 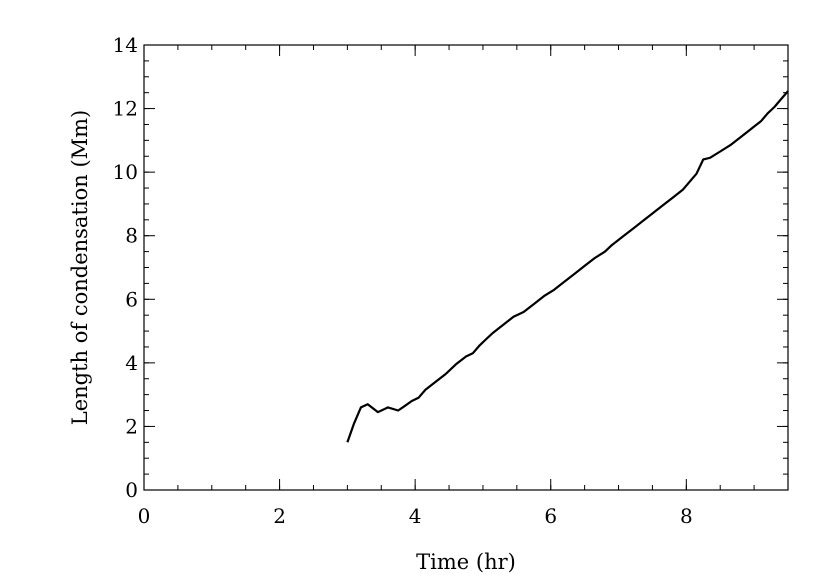 I want to click on x-tick-label: 4, so click(x=415, y=516).